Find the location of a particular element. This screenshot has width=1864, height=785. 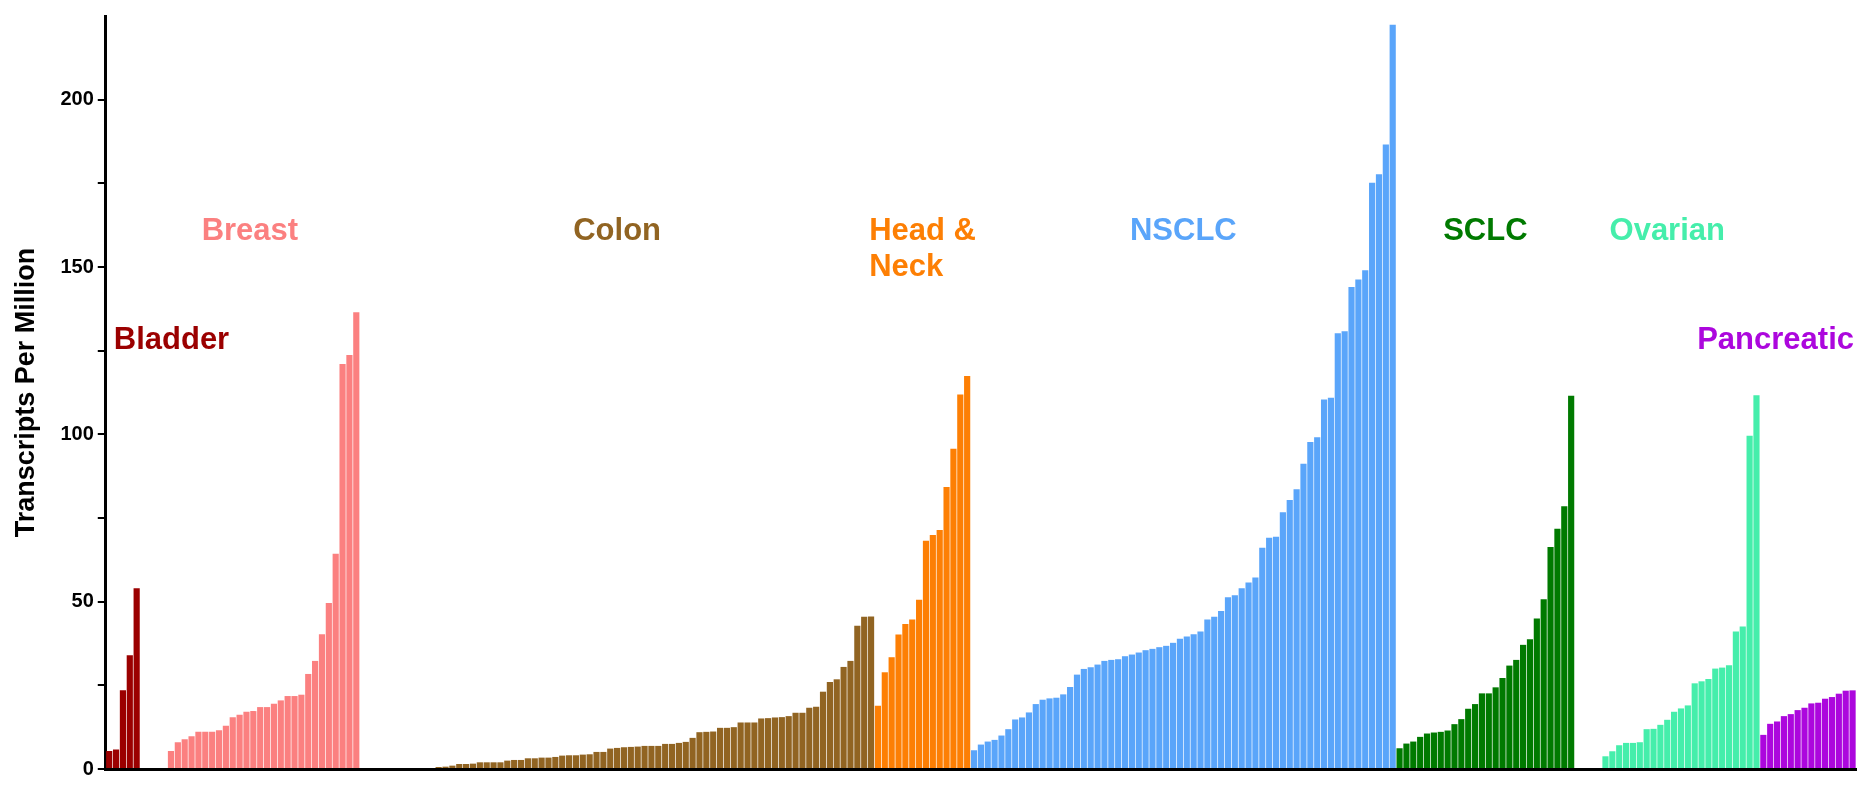

y-tick-label: 0 is located at coordinates (88, 767).